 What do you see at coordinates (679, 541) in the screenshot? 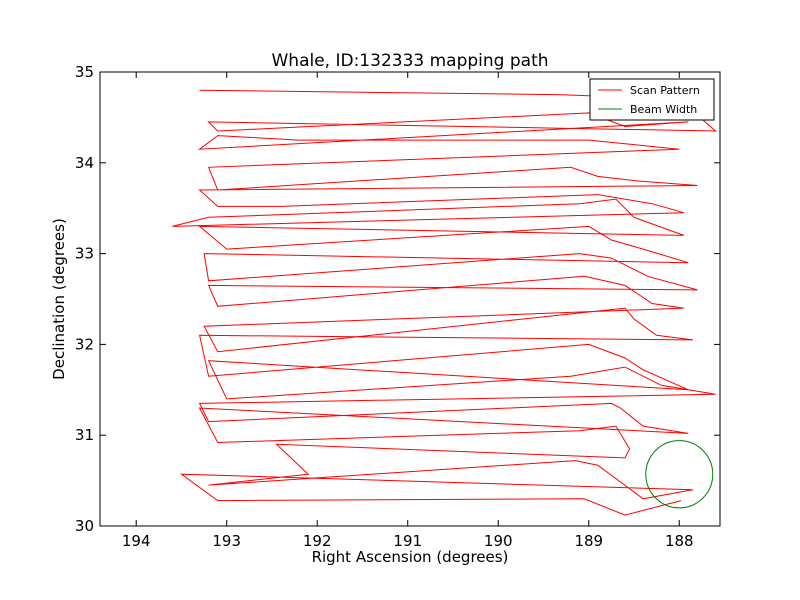
I see `x-tick-label: 188` at bounding box center [679, 541].